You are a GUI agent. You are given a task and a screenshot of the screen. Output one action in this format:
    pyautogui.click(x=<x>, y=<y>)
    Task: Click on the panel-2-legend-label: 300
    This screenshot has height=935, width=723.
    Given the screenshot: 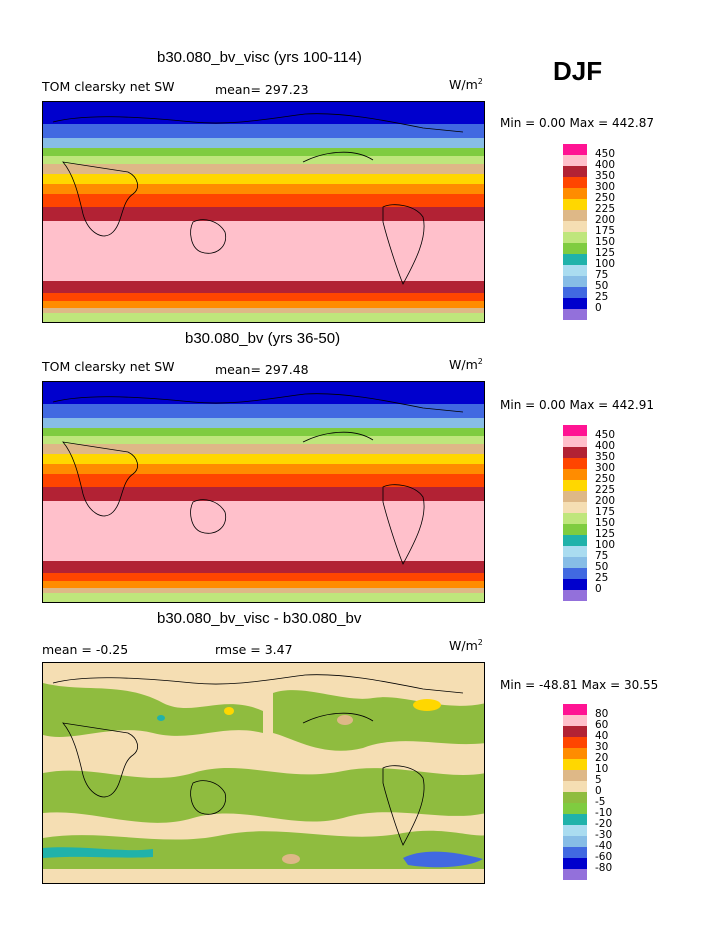 What is the action you would take?
    pyautogui.click(x=605, y=468)
    